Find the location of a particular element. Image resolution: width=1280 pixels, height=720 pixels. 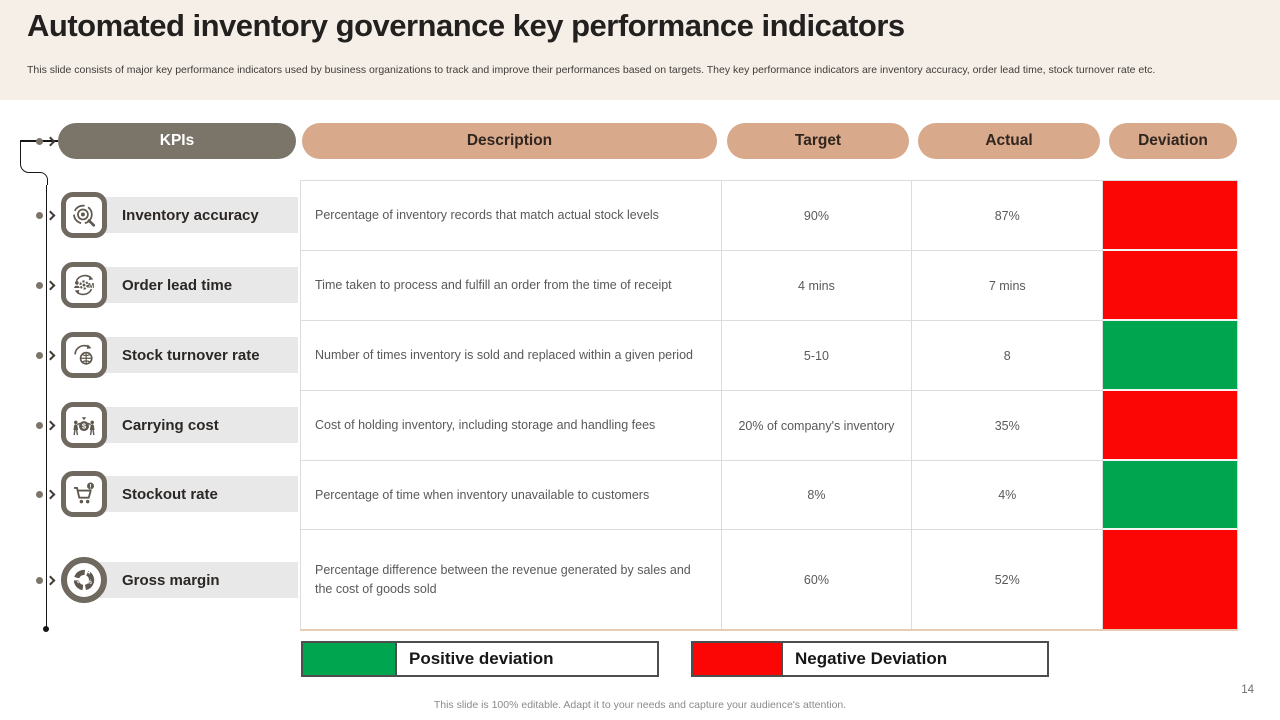

actual-cell: 4% is located at coordinates (1008, 495).